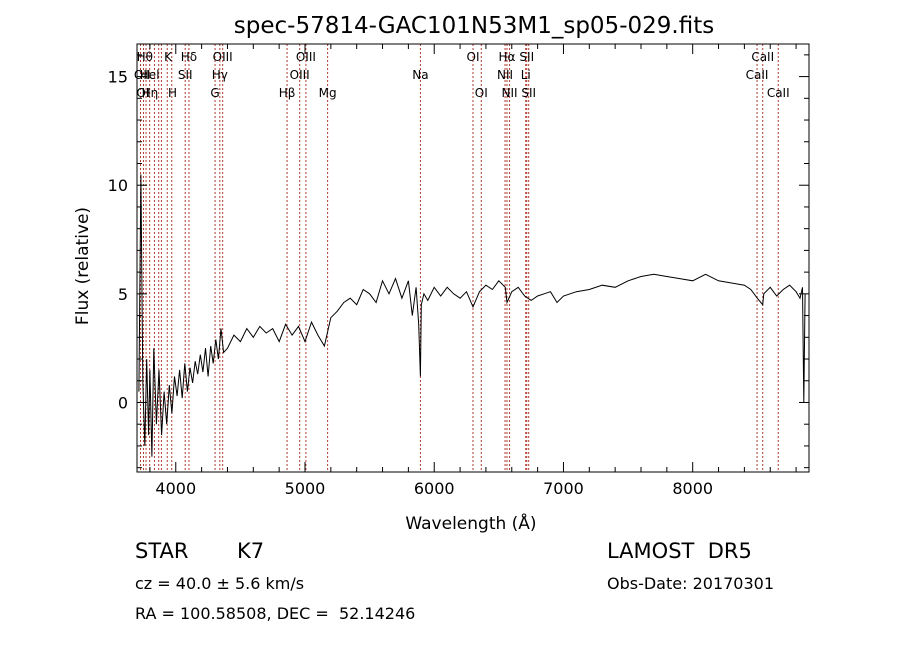  What do you see at coordinates (123, 294) in the screenshot?
I see `y-tick-label: 5` at bounding box center [123, 294].